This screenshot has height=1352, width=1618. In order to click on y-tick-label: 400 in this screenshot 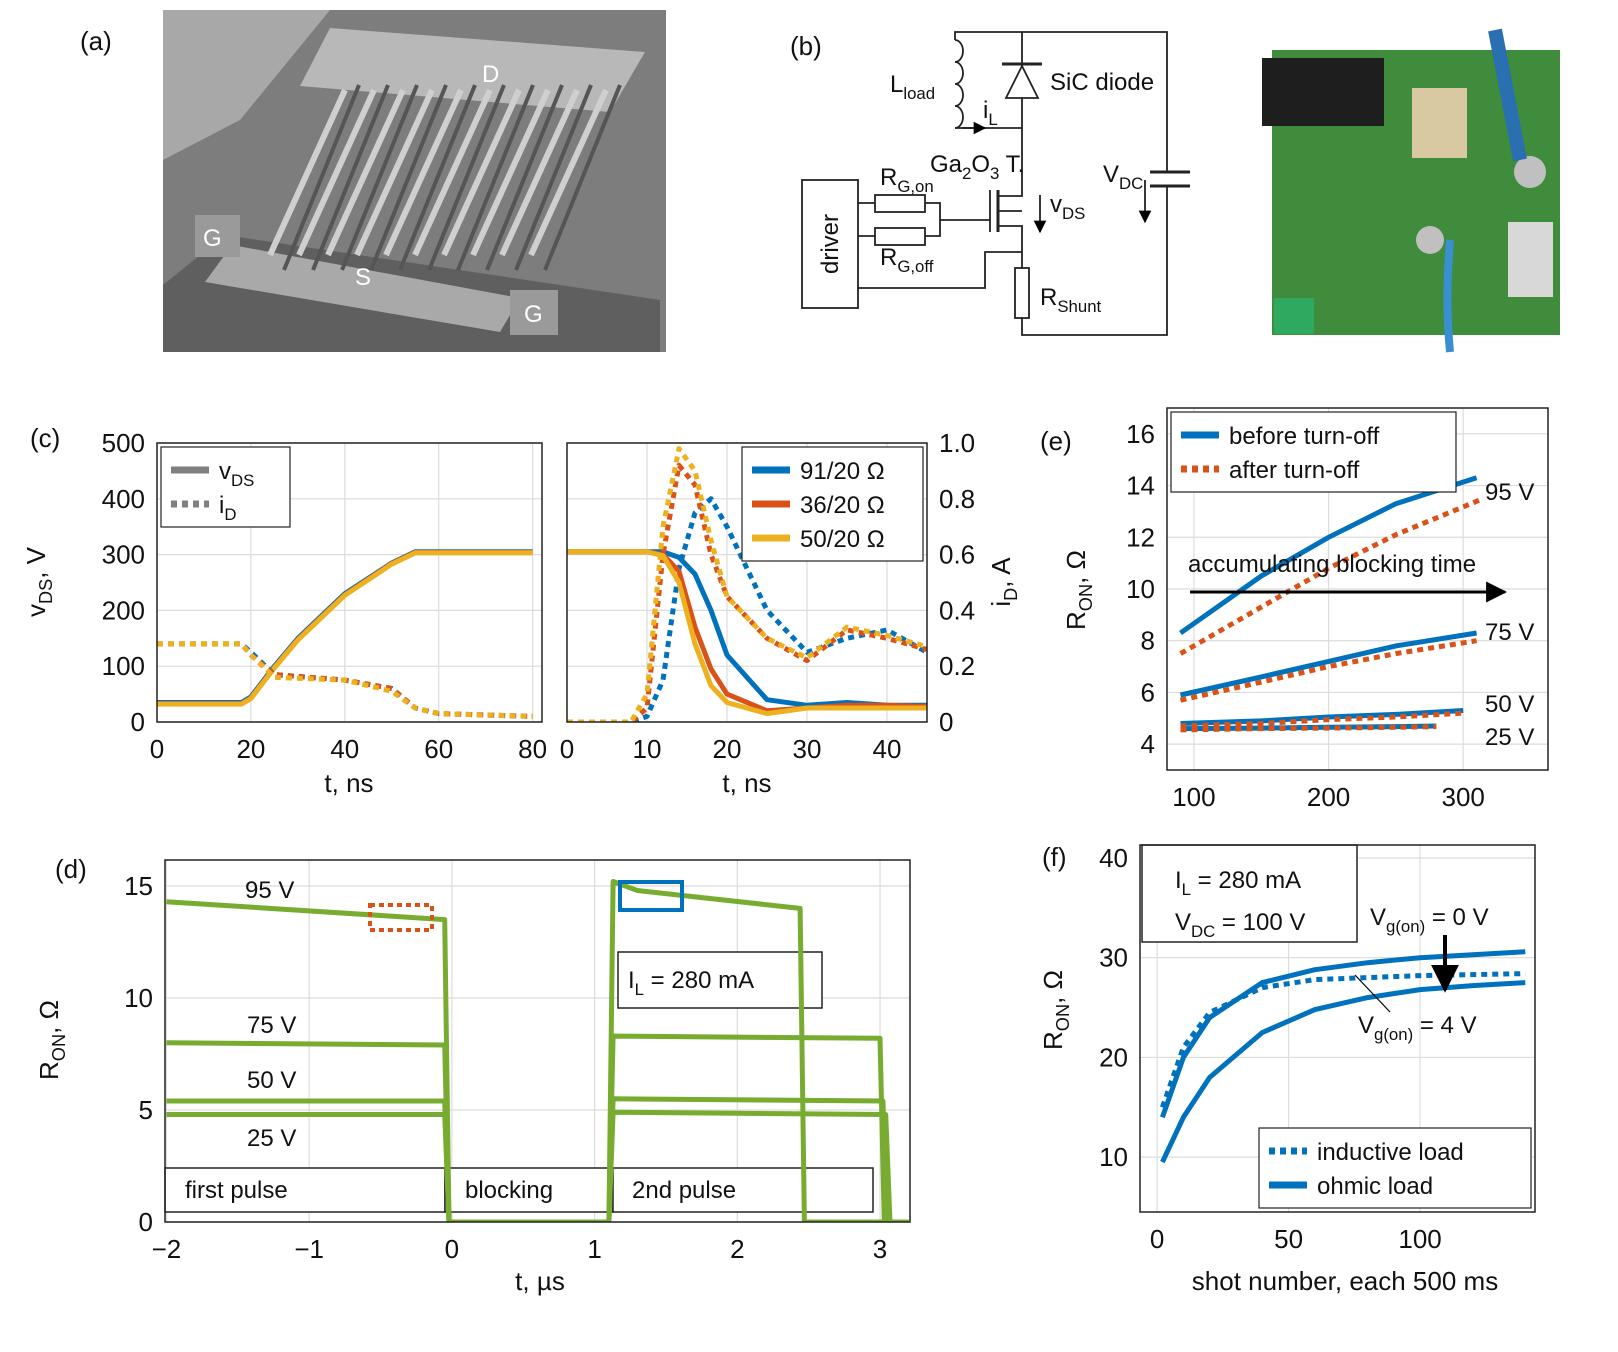, I will do `click(123, 499)`.